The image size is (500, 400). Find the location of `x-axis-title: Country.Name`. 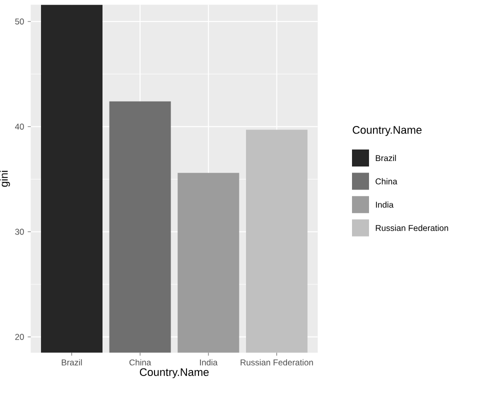

x-axis-title: Country.Name is located at coordinates (174, 373).